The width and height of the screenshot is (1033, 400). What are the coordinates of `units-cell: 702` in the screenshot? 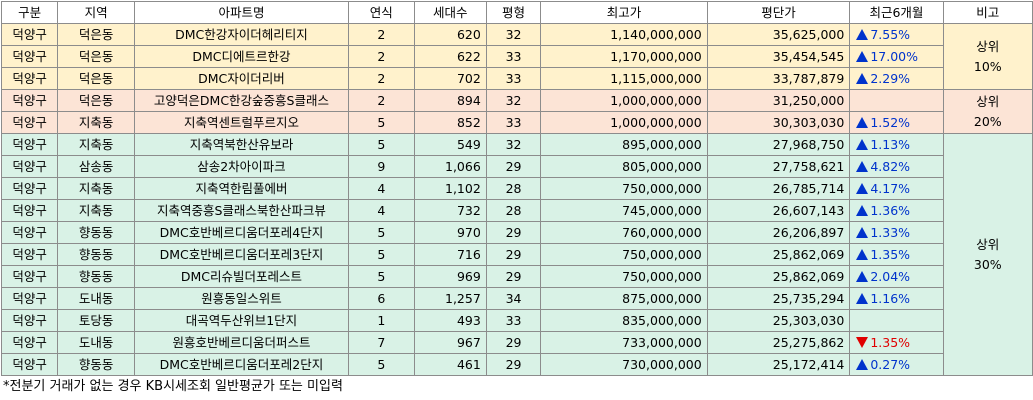 It's located at (450, 78).